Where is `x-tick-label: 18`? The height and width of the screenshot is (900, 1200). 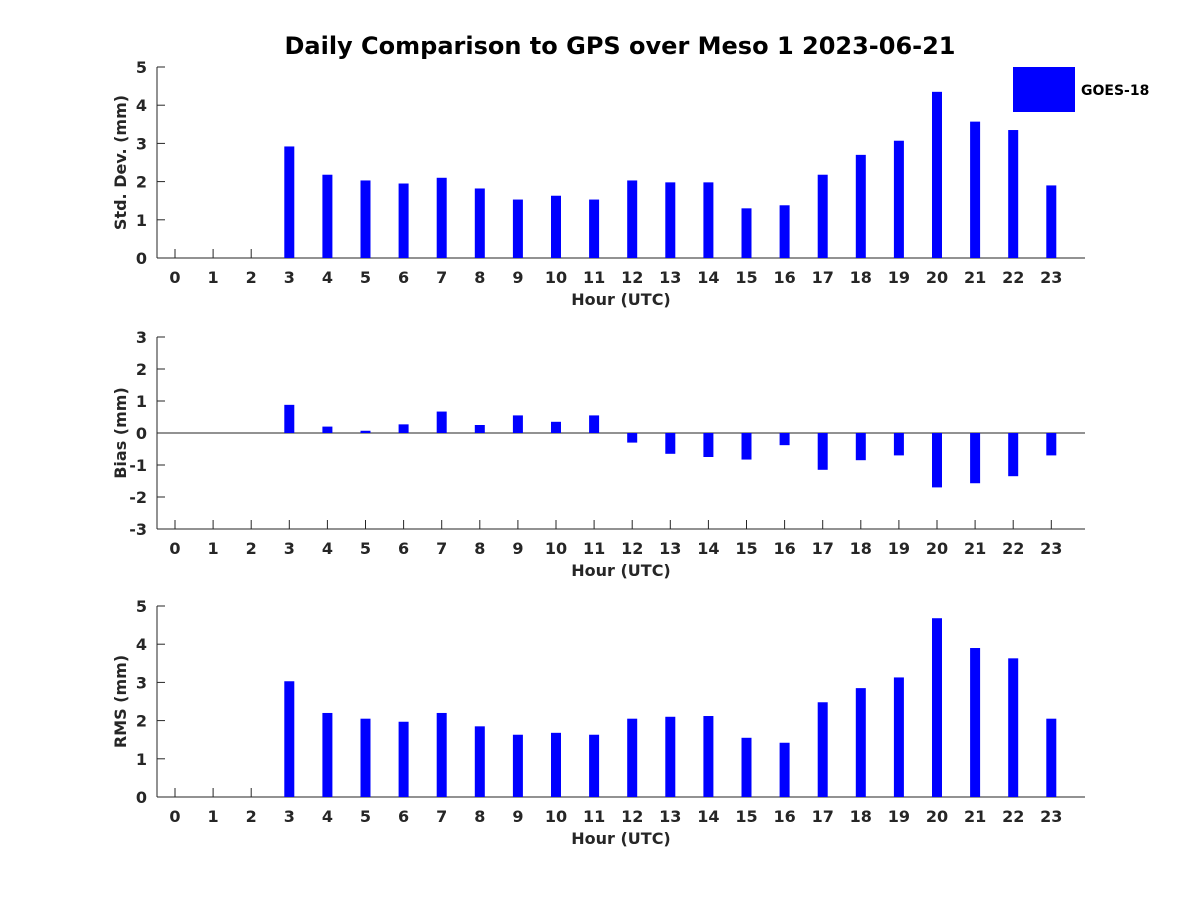
x-tick-label: 18 is located at coordinates (861, 548).